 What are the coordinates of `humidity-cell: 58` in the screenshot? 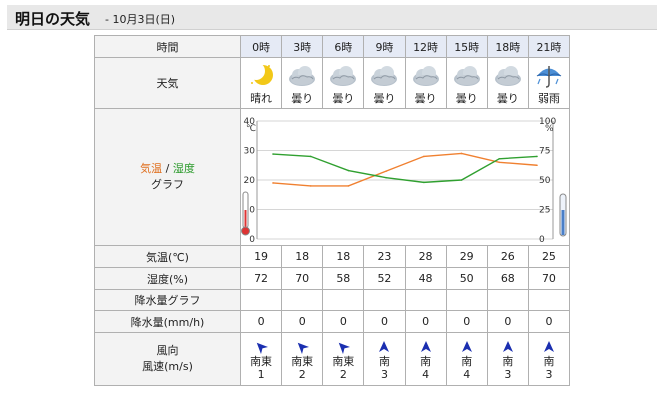 It's located at (343, 278).